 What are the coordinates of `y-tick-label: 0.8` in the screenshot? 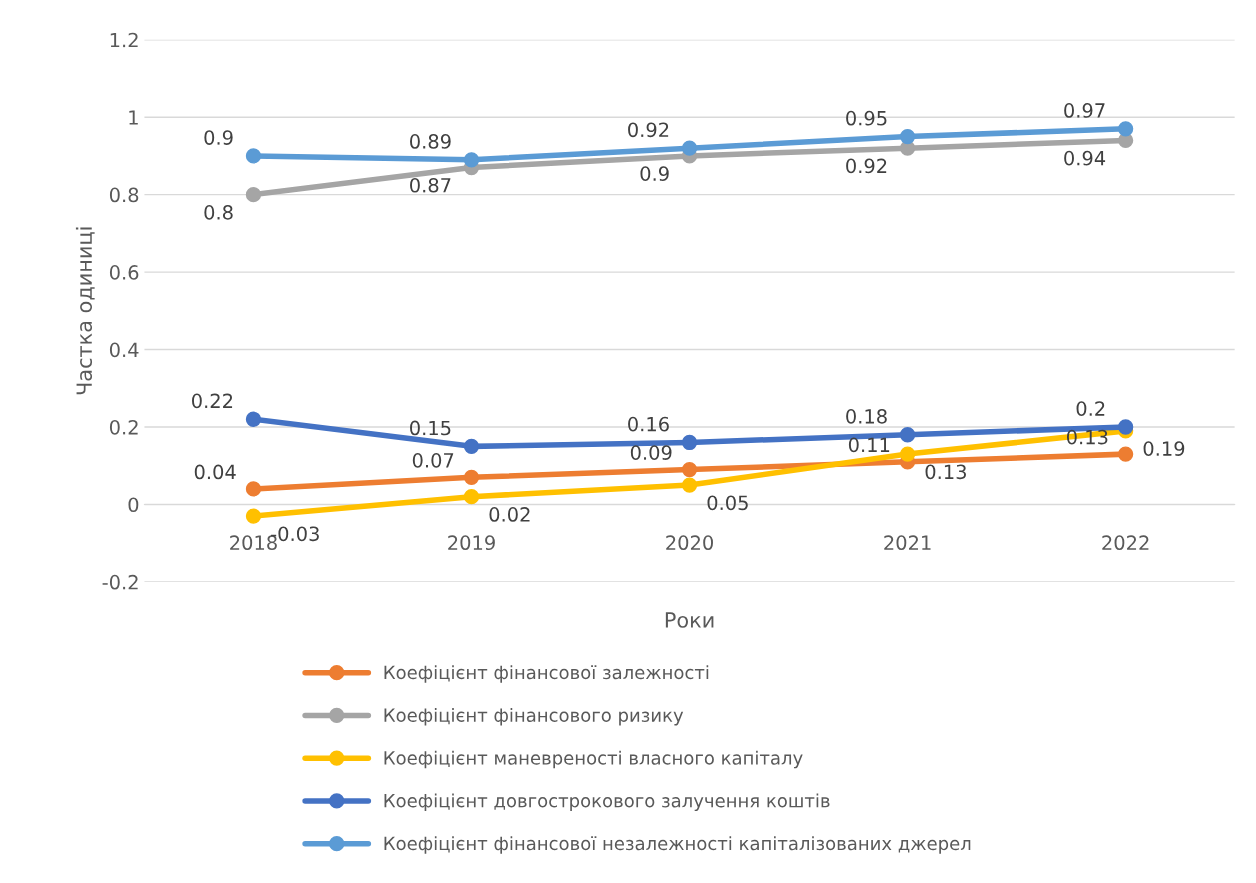 It's located at (124, 195).